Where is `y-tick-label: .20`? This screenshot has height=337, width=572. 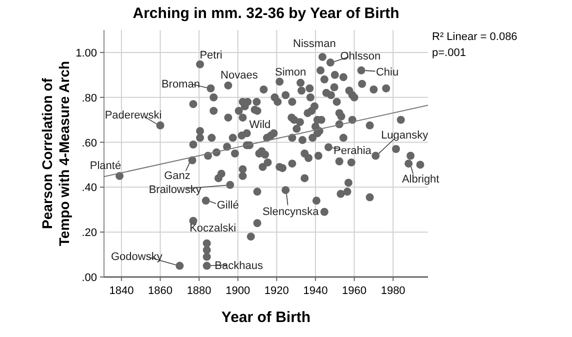 y-tick-label: .20 is located at coordinates (89, 233).